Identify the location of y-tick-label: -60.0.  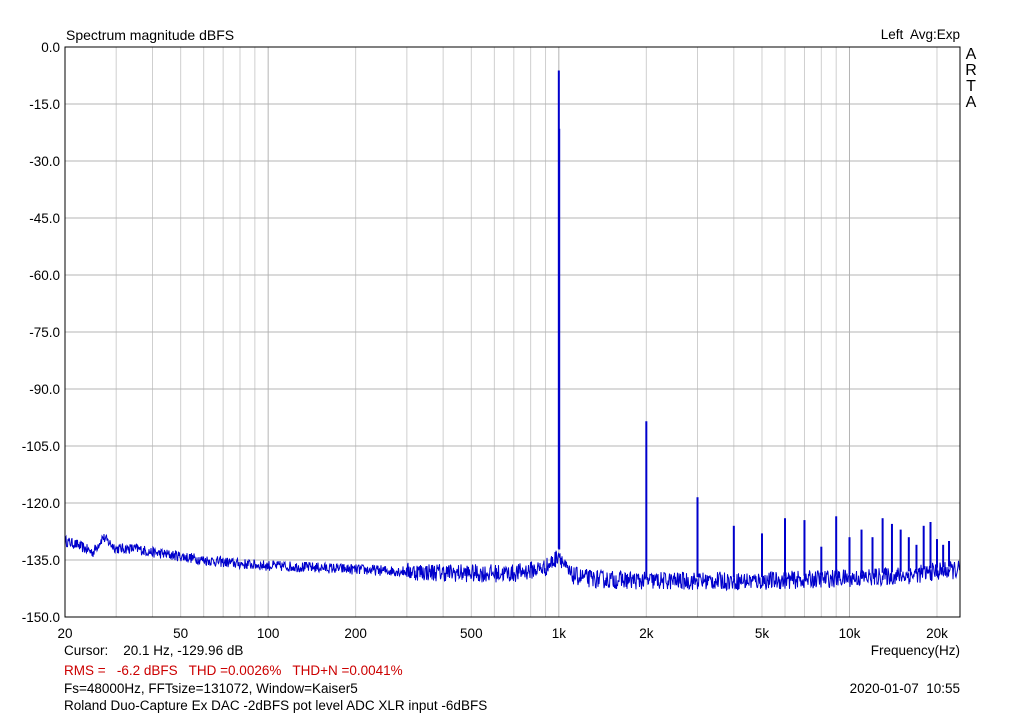
(44, 275).